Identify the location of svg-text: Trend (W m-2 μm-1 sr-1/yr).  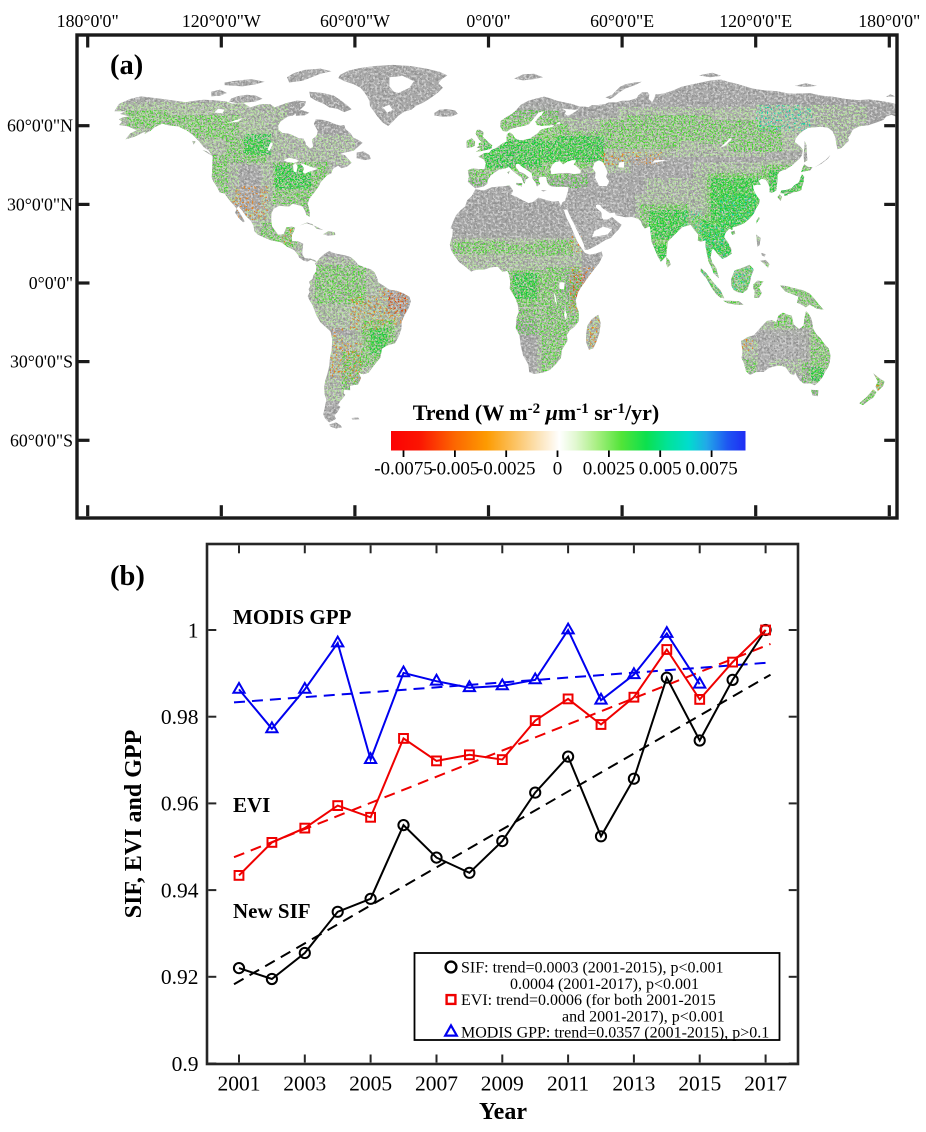
(536, 412).